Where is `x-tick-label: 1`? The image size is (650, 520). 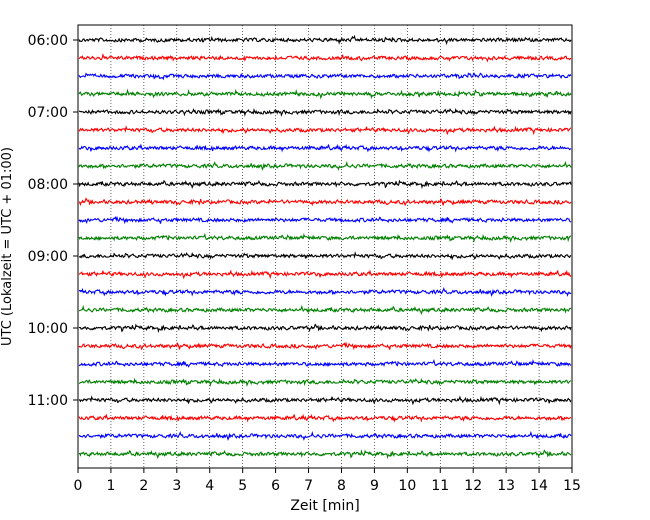
x-tick-label: 1 is located at coordinates (110, 486).